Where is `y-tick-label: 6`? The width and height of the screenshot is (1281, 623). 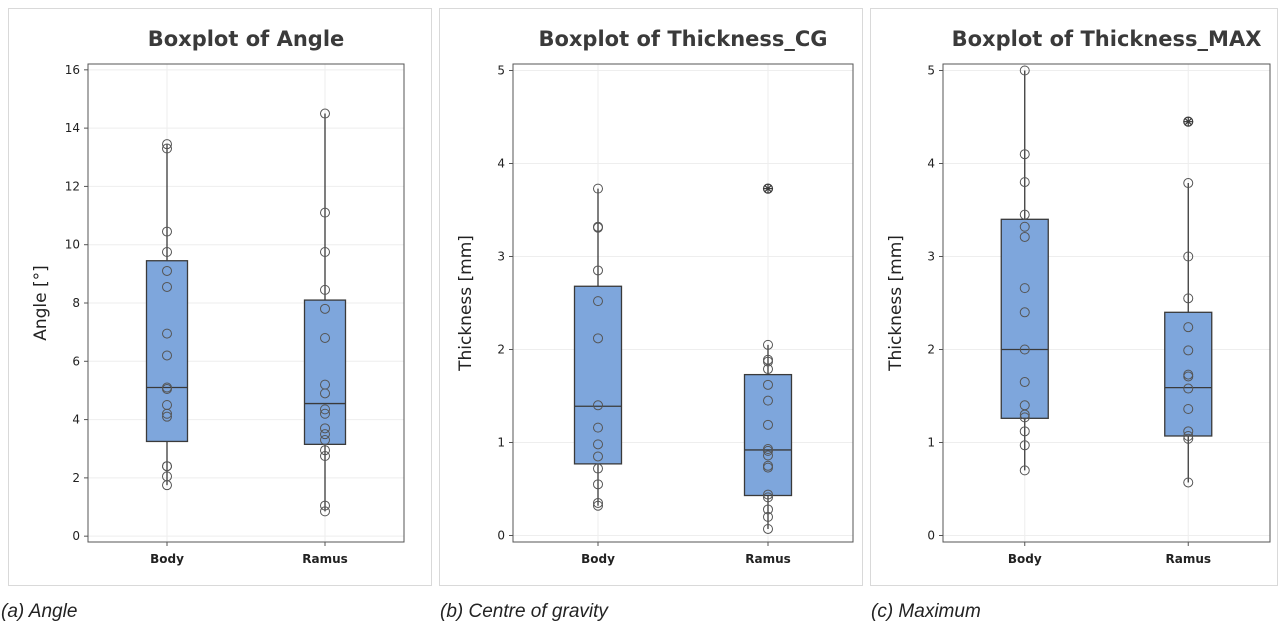
y-tick-label: 6 is located at coordinates (76, 361).